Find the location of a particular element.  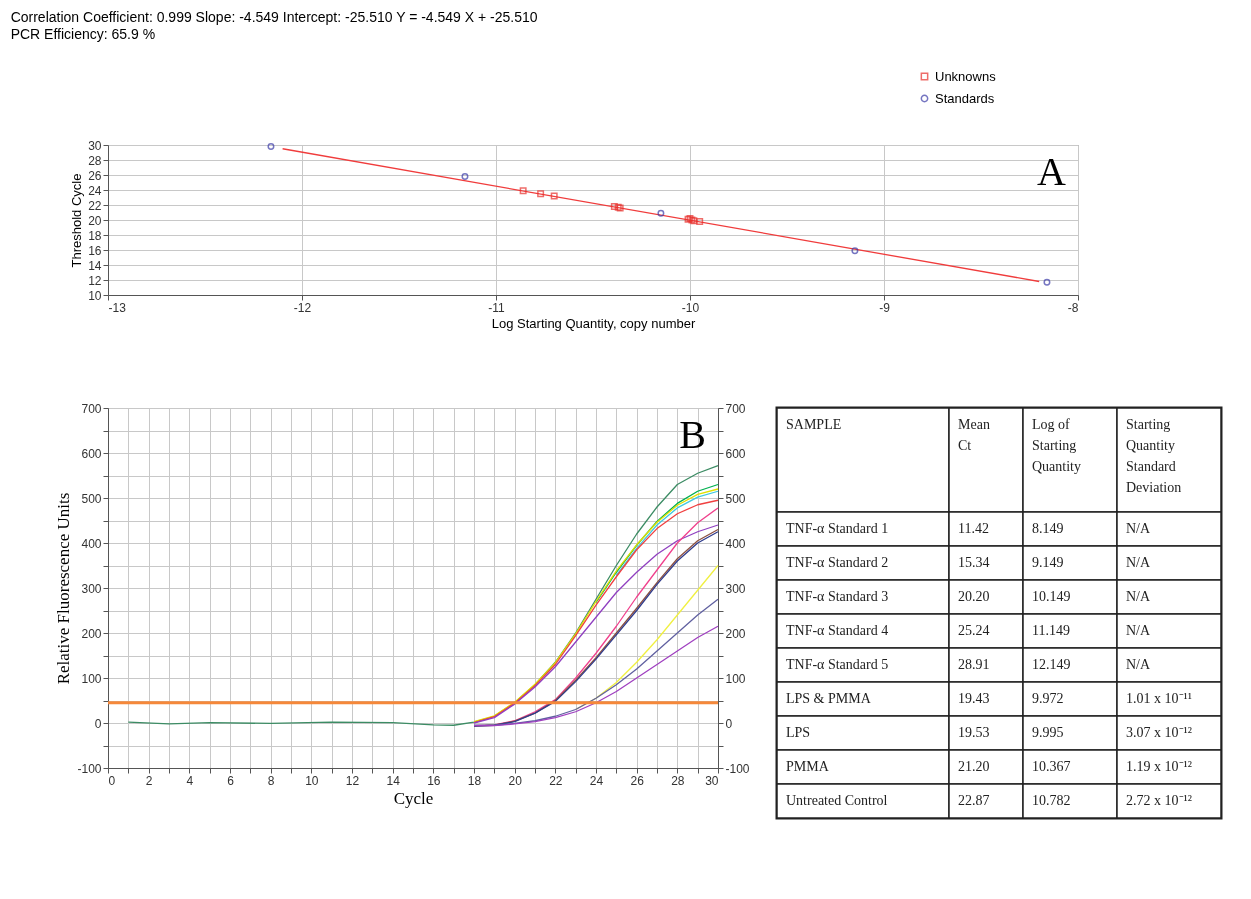

text: 1.01 x 10⁻¹¹ is located at coordinates (1159, 698).